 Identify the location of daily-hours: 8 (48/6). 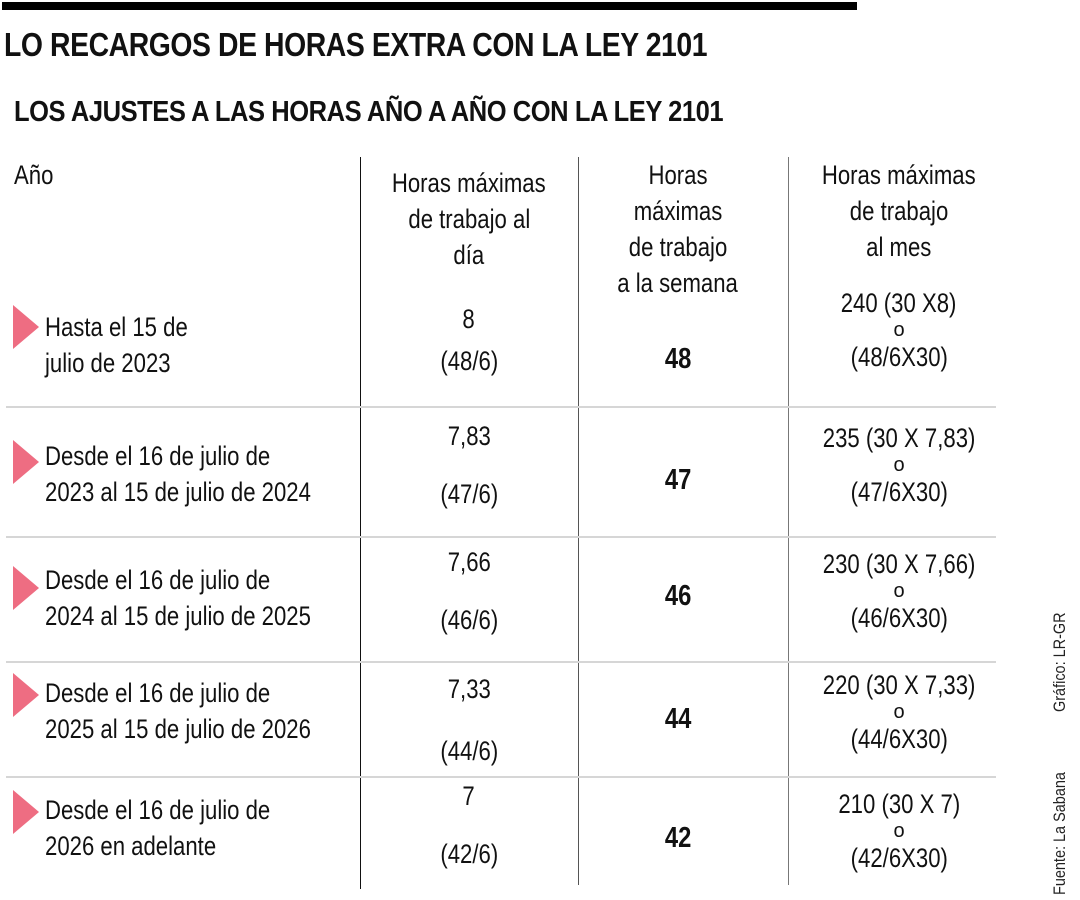
(469, 340).